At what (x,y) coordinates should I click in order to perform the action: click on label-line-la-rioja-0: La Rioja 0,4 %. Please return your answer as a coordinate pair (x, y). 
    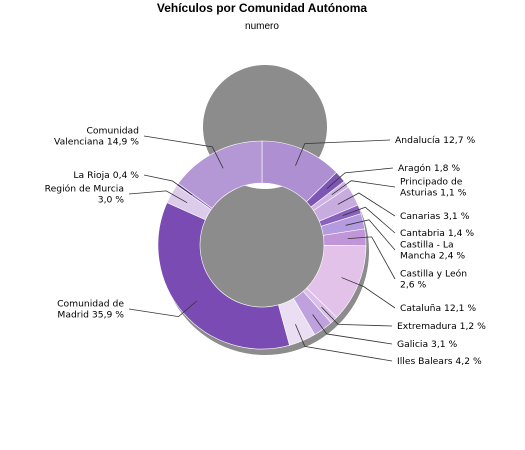
    Looking at the image, I should click on (106, 175).